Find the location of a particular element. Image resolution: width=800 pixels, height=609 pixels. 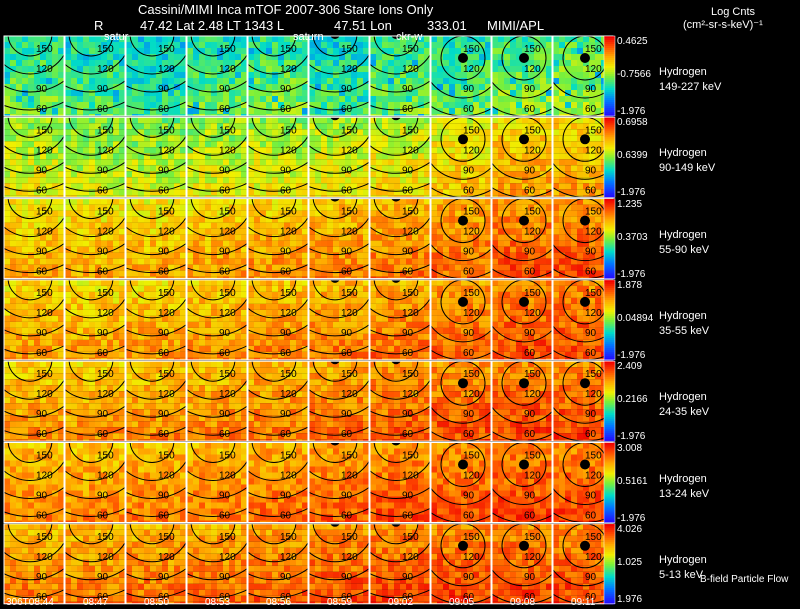

row-energy-label: 5-13 keV is located at coordinates (681, 574).